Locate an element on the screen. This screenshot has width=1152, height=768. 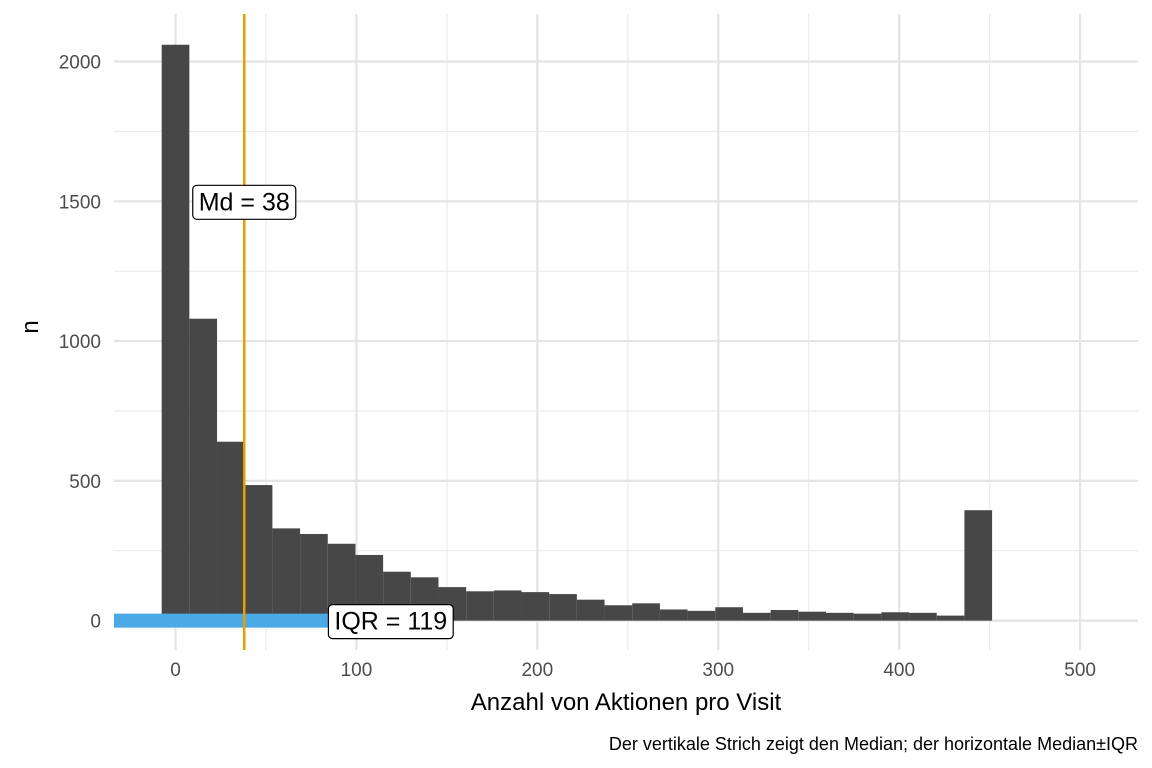
x-axis-title: Anzahl von Aktionen pro Visit is located at coordinates (626, 702).